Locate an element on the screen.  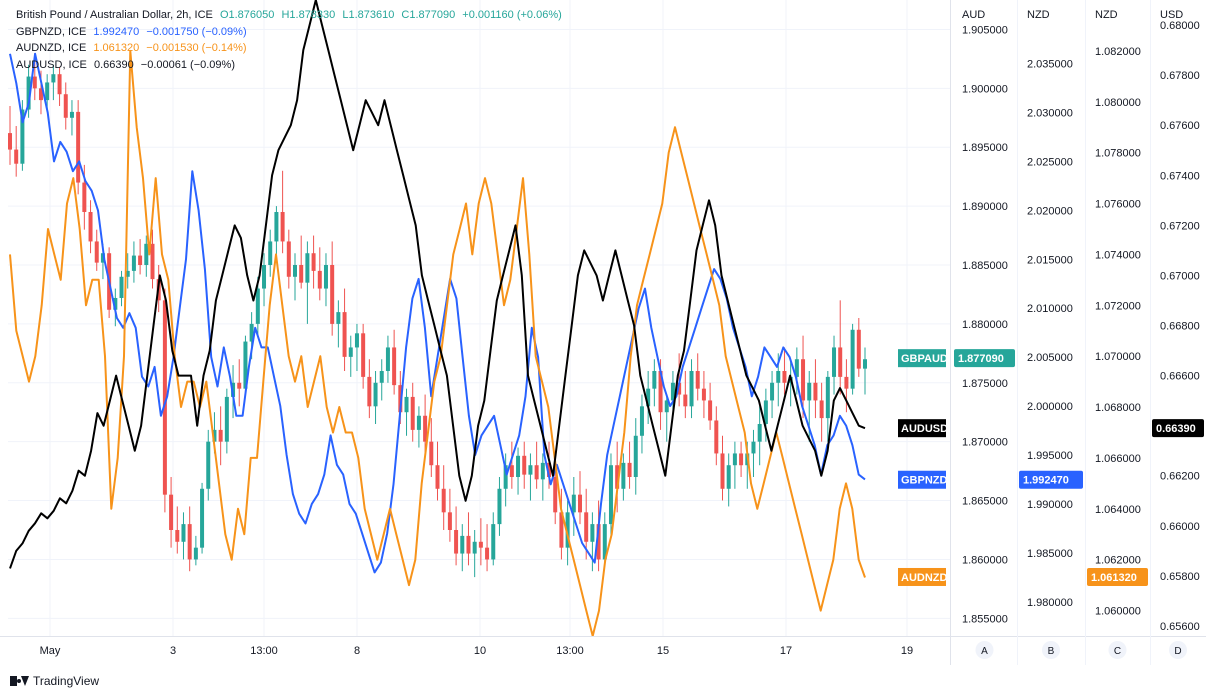
last-value-tag-gbpaud: GBPAUD 1.877090 is located at coordinates (956, 358).